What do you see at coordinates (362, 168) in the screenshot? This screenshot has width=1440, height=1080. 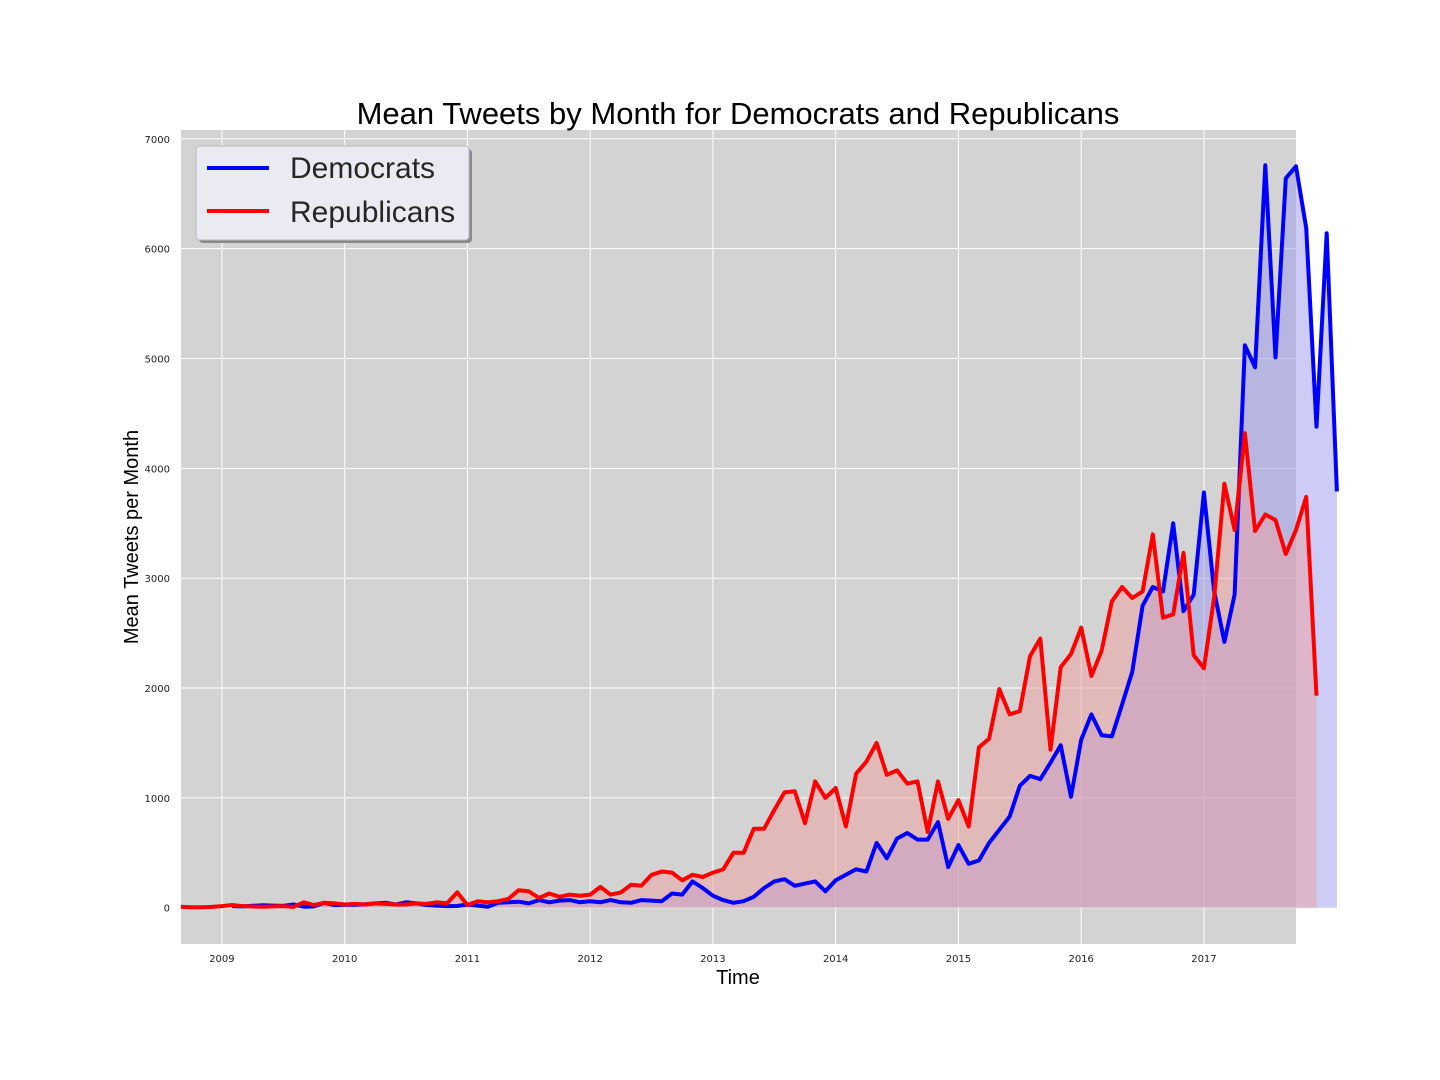 I see `legend-label-democrats: Democrats` at bounding box center [362, 168].